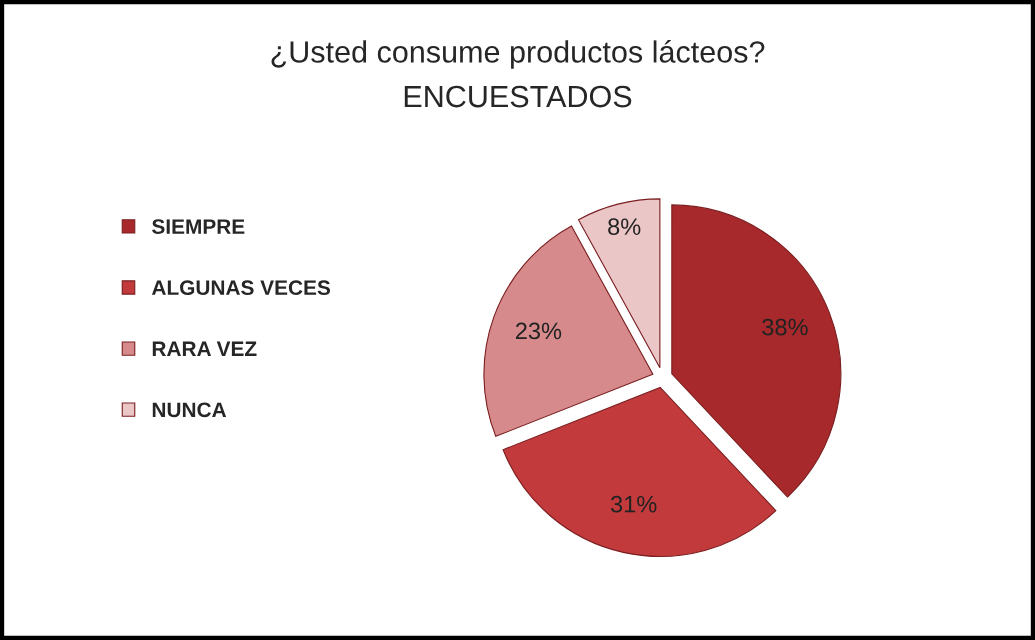  Describe the element at coordinates (624, 227) in the screenshot. I see `data-label: 8%` at that location.